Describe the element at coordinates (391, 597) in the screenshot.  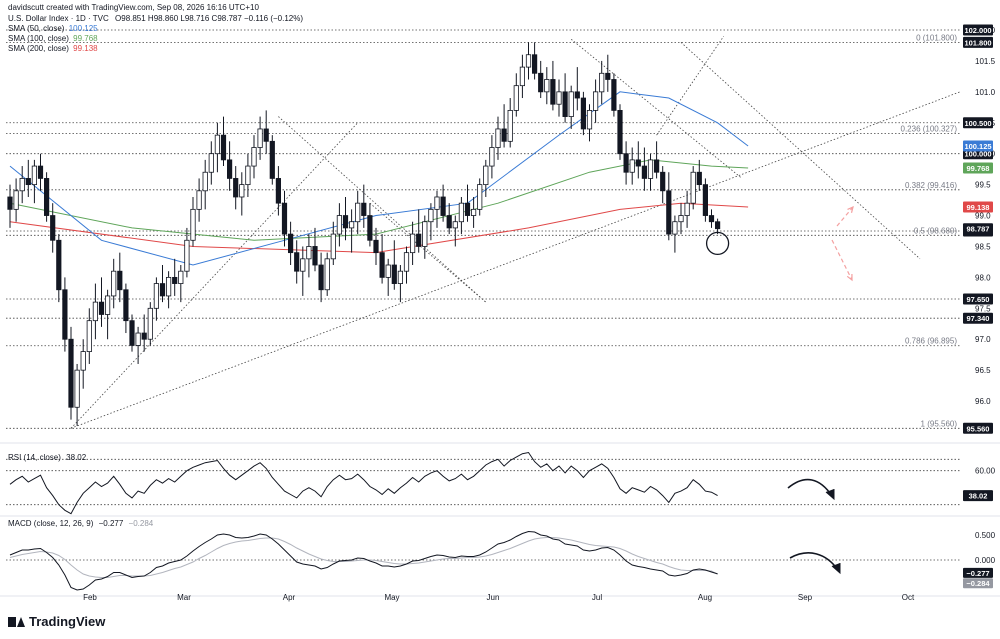
I see `x-tick-label: May` at that location.